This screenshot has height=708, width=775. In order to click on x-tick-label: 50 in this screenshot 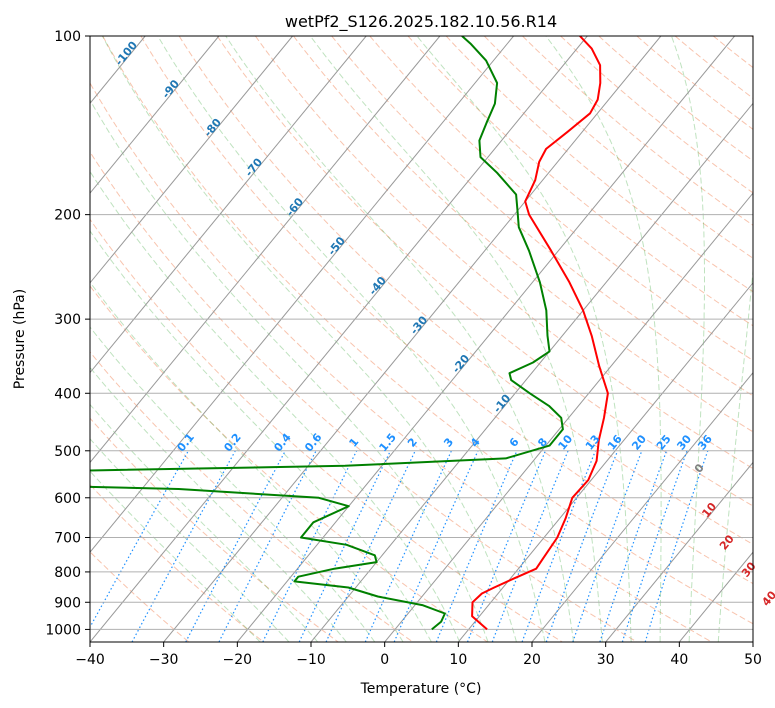, I will do `click(753, 660)`.